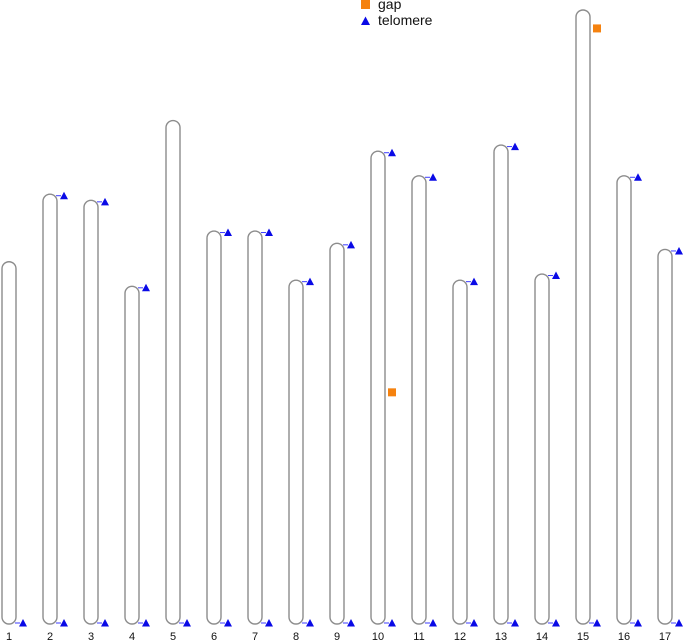 Image resolution: width=685 pixels, height=642 pixels. Describe the element at coordinates (132, 636) in the screenshot. I see `chromosome-label: 4` at that location.